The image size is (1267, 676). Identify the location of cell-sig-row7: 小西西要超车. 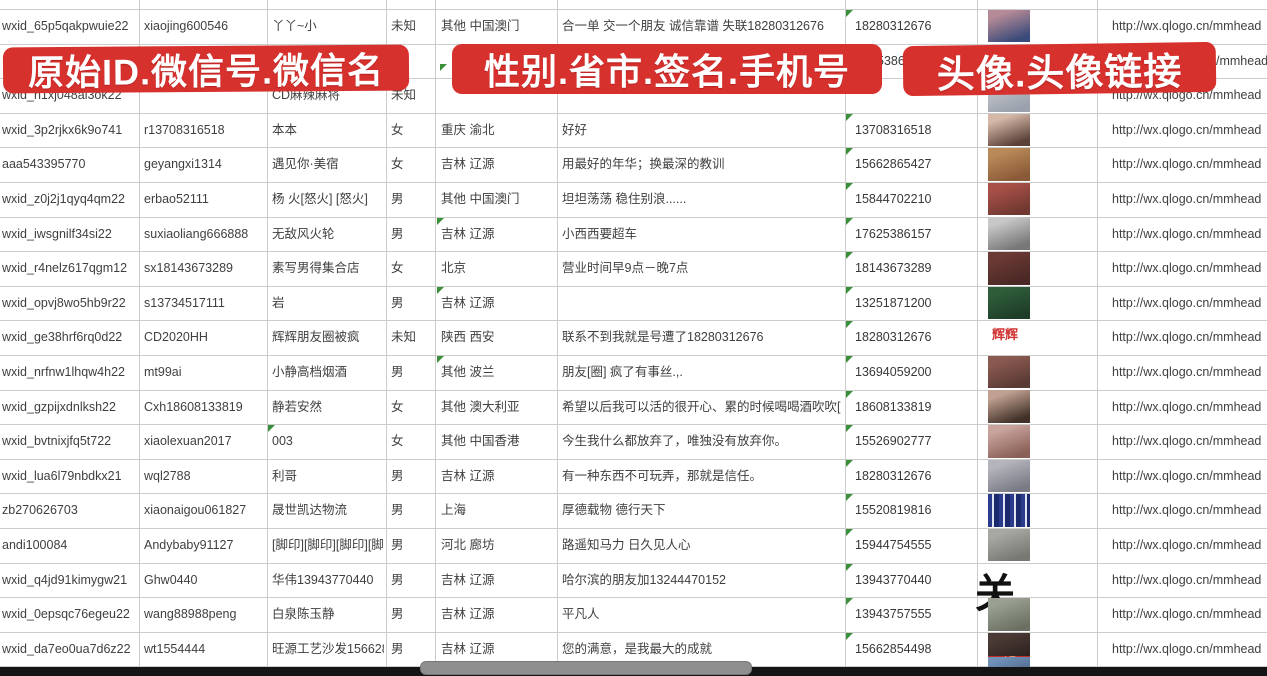
(600, 233).